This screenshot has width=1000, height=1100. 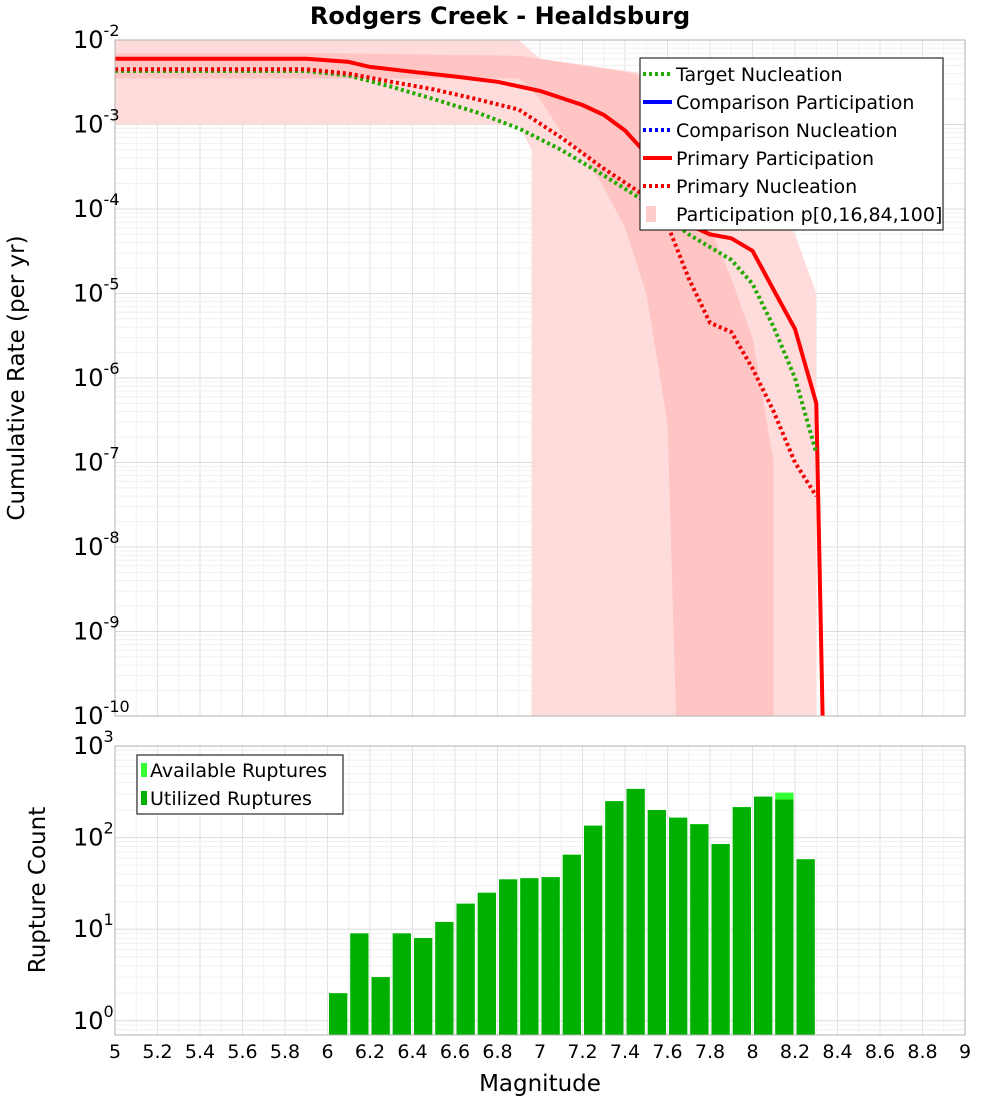 What do you see at coordinates (96, 206) in the screenshot?
I see `rate-y-tick-label: 10⁻⁴` at bounding box center [96, 206].